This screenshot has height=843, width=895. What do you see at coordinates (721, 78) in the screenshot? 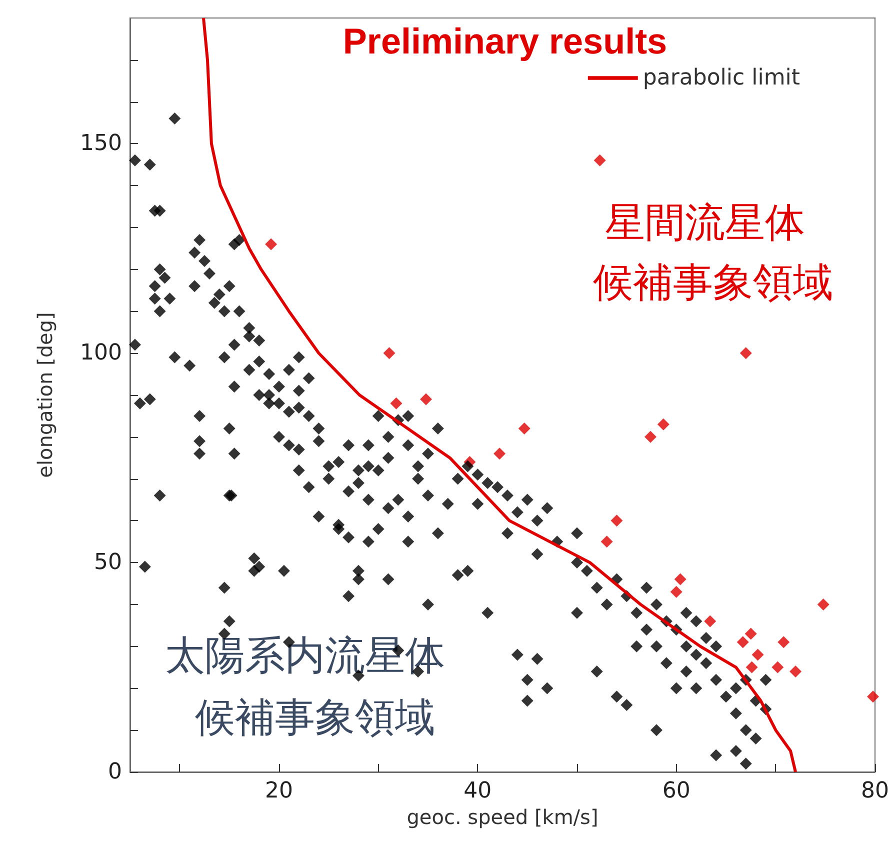
I see `legend-label: parabolic limit` at bounding box center [721, 78].